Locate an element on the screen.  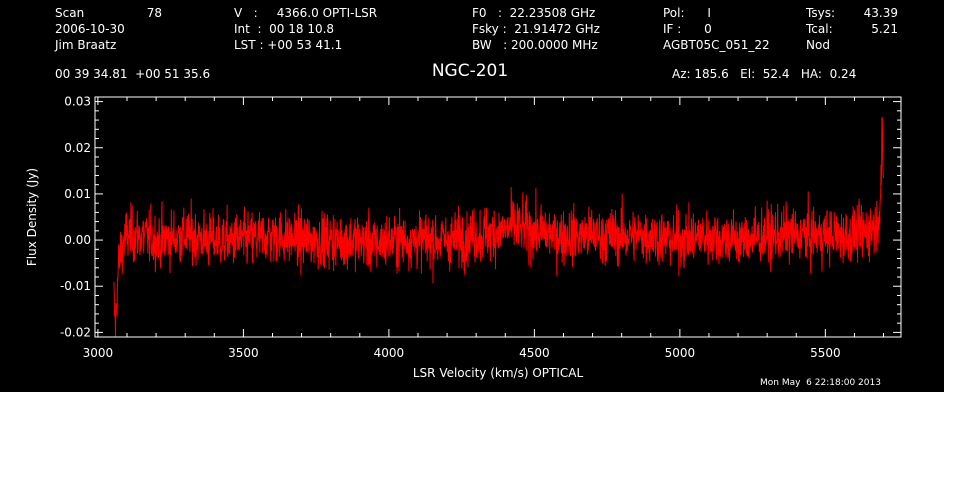
x-tick-label: 4000 is located at coordinates (389, 353).